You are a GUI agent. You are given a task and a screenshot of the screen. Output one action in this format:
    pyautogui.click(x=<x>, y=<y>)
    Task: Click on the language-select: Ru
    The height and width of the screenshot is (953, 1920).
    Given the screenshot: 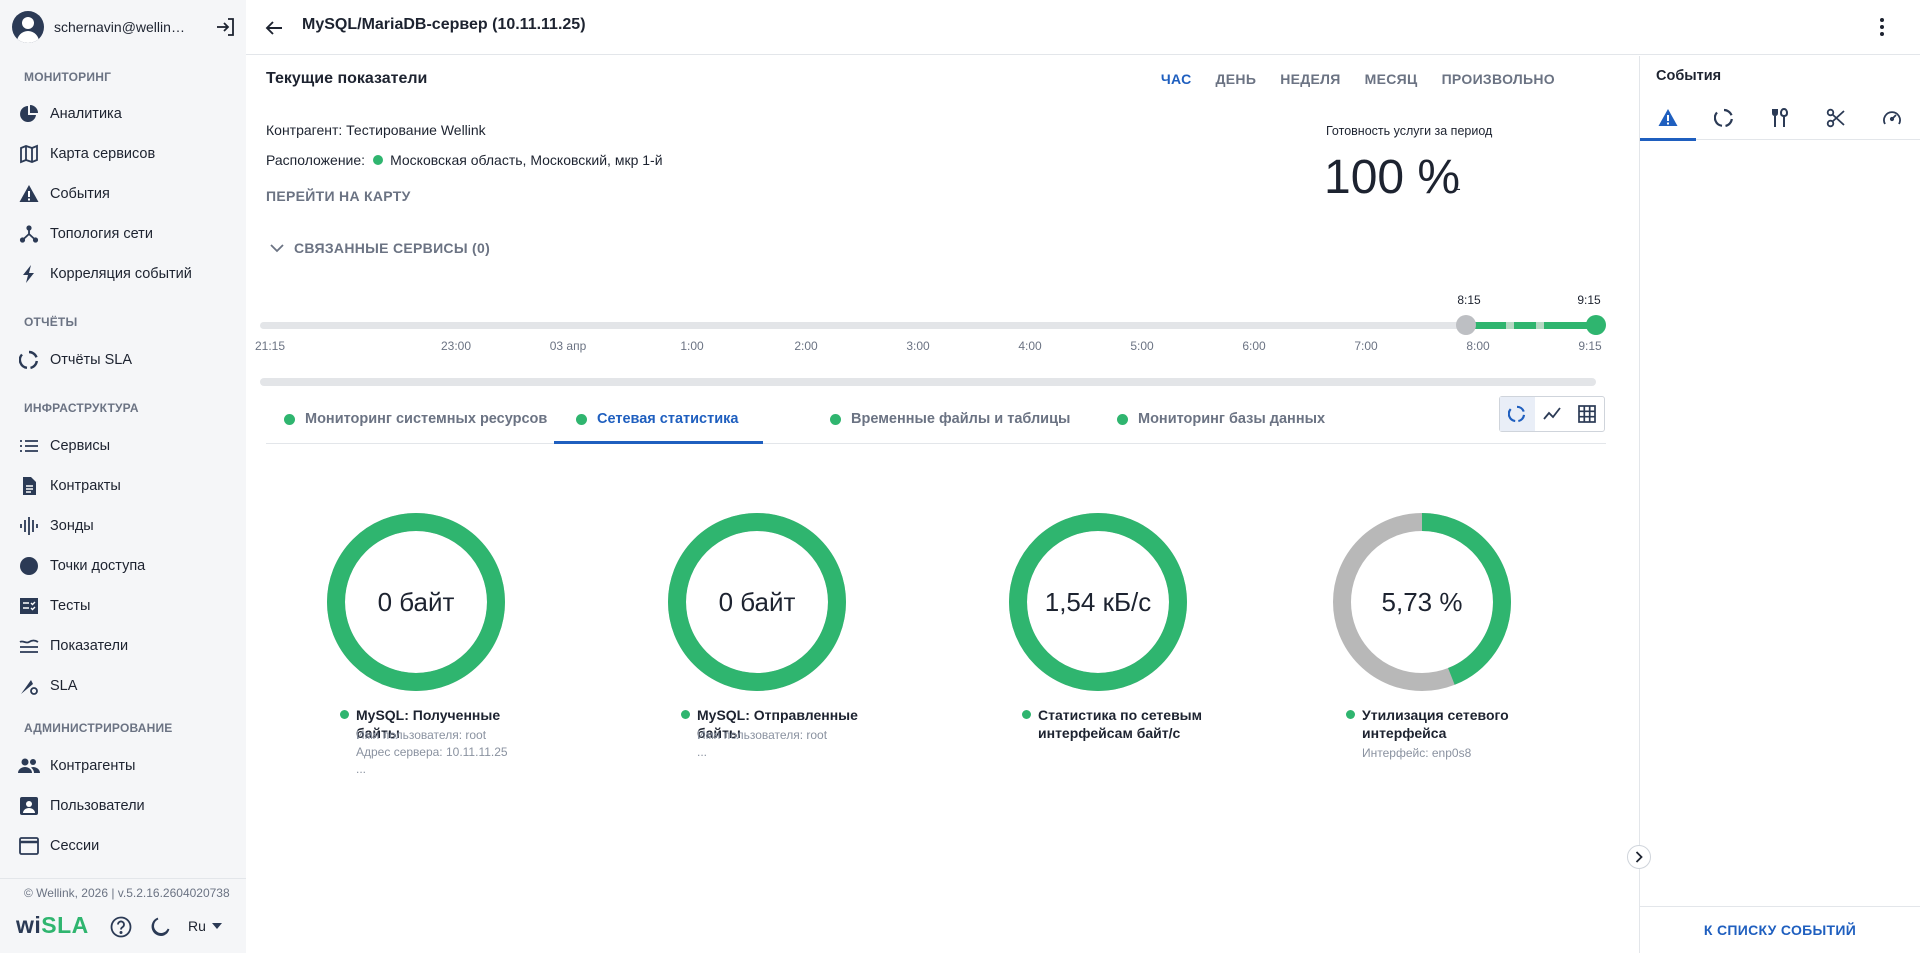 What is the action you would take?
    pyautogui.click(x=205, y=926)
    